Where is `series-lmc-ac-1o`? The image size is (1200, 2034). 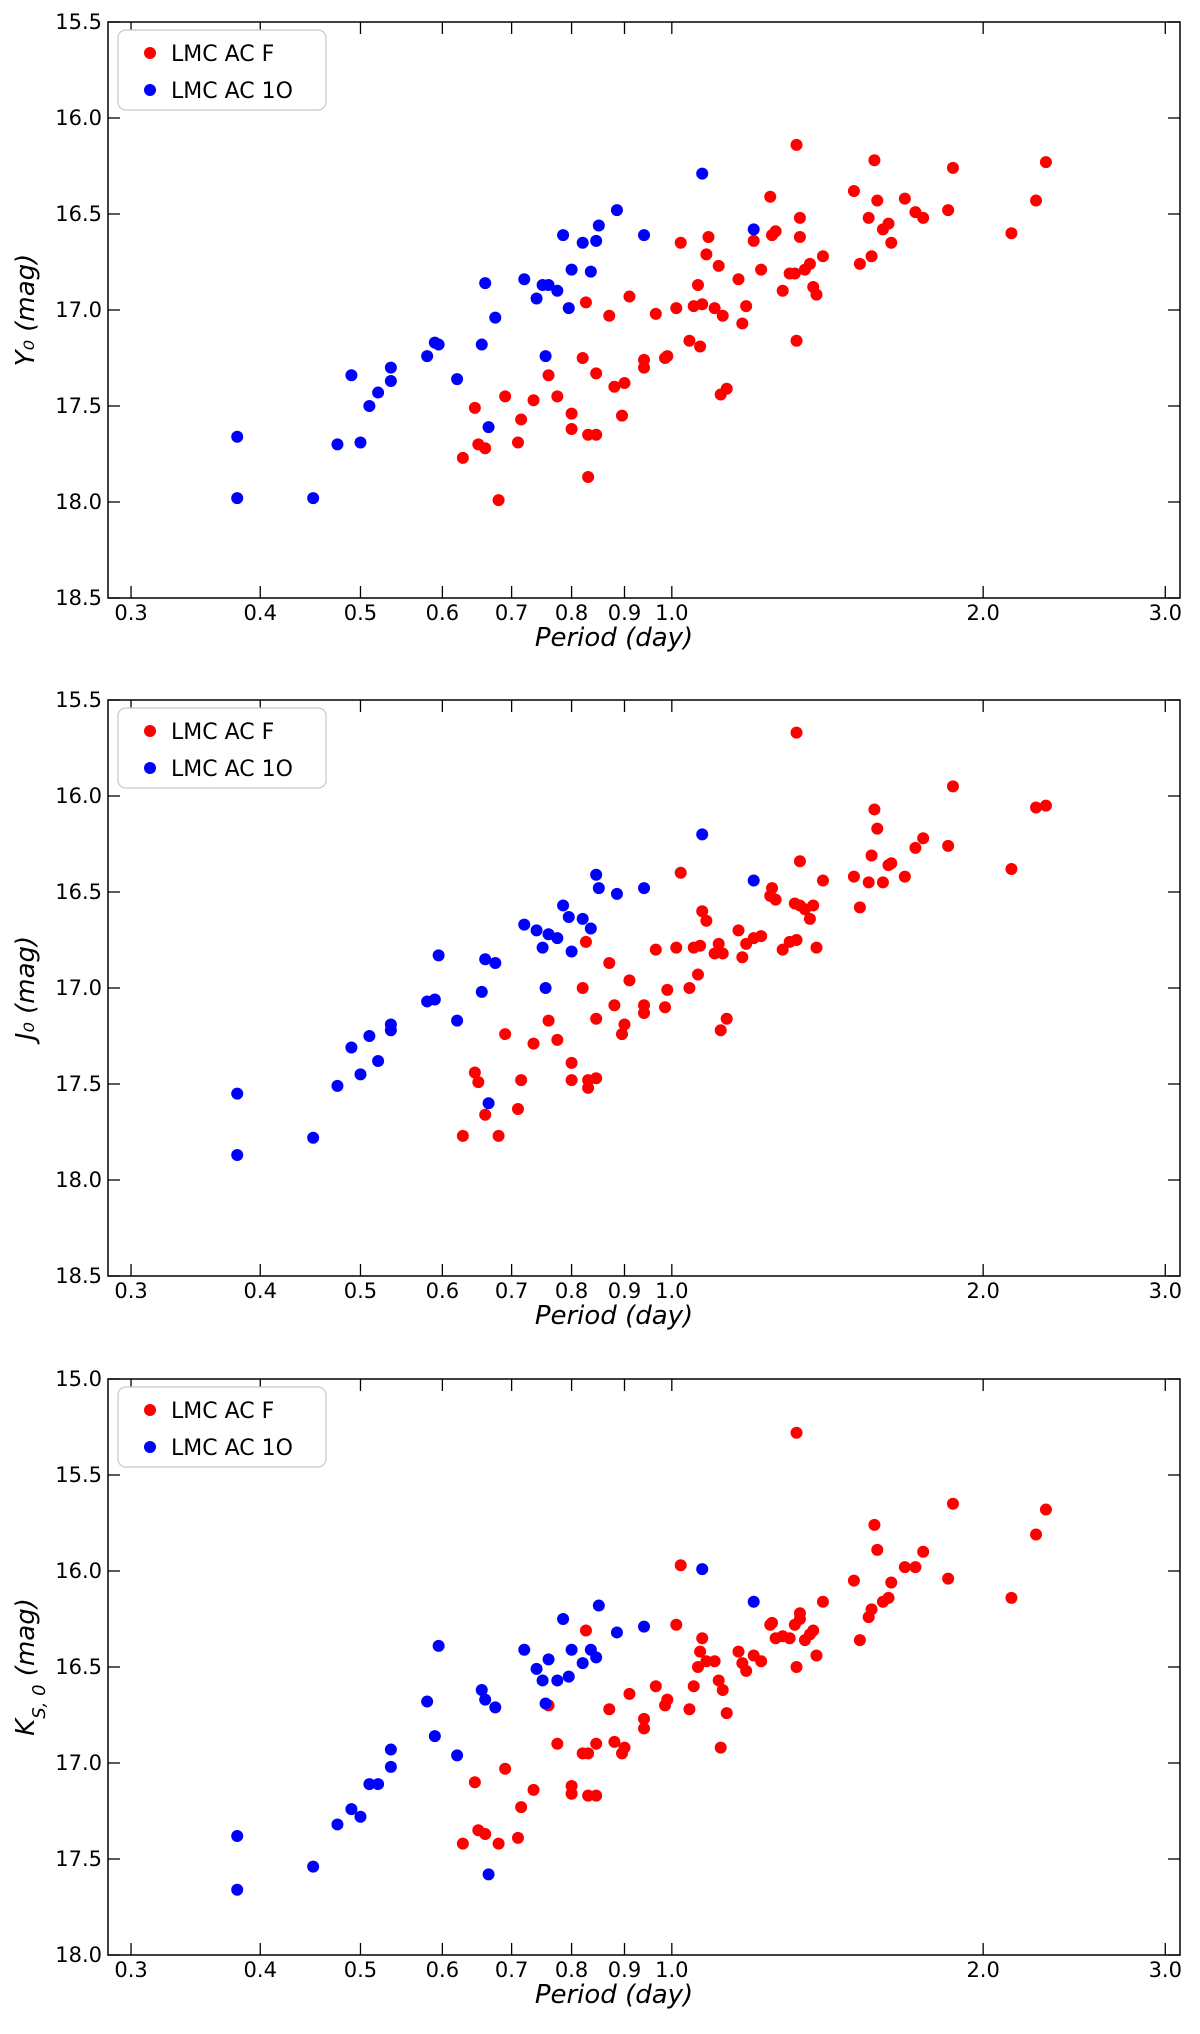
series-lmc-ac-1o is located at coordinates (495, 995).